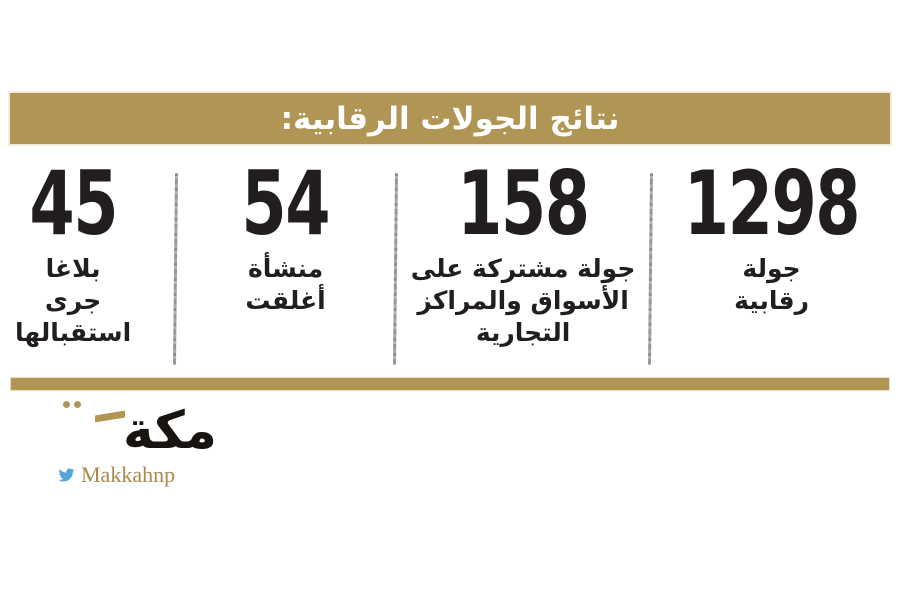  Describe the element at coordinates (66, 475) in the screenshot. I see `twitter-bird-icon` at that location.